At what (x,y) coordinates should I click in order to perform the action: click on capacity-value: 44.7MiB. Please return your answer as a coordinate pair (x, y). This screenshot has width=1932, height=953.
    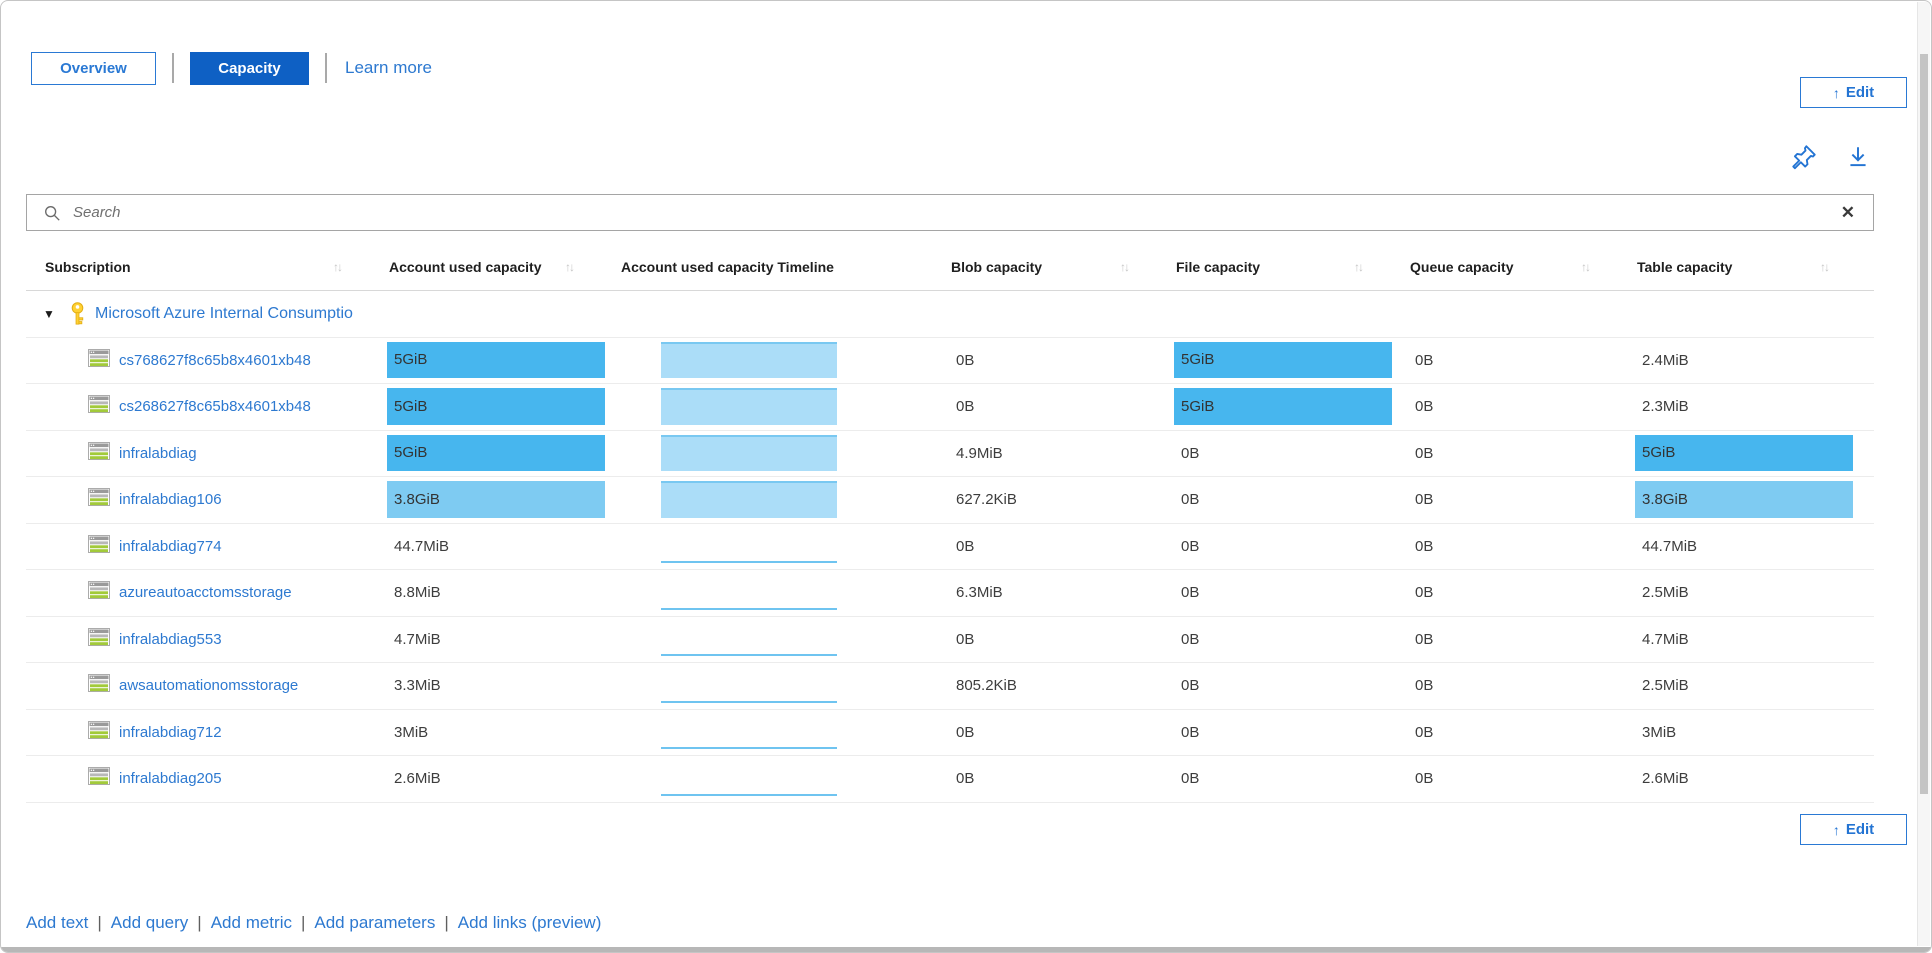
    Looking at the image, I should click on (1670, 546).